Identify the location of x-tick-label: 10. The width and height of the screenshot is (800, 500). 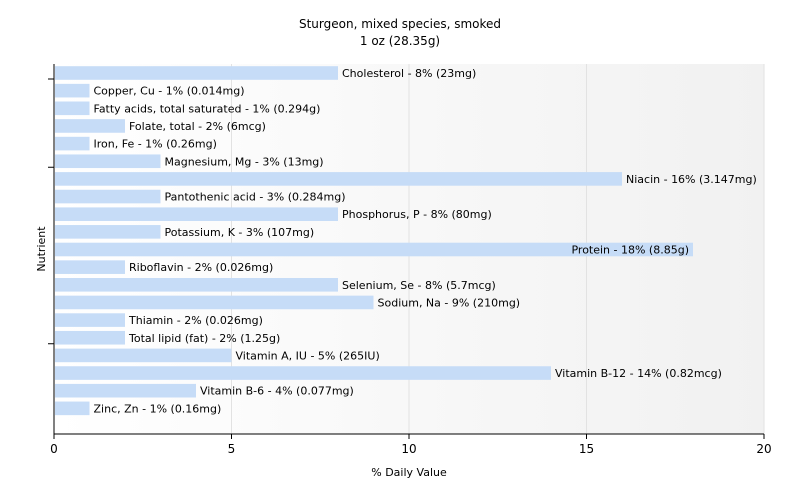
(408, 449).